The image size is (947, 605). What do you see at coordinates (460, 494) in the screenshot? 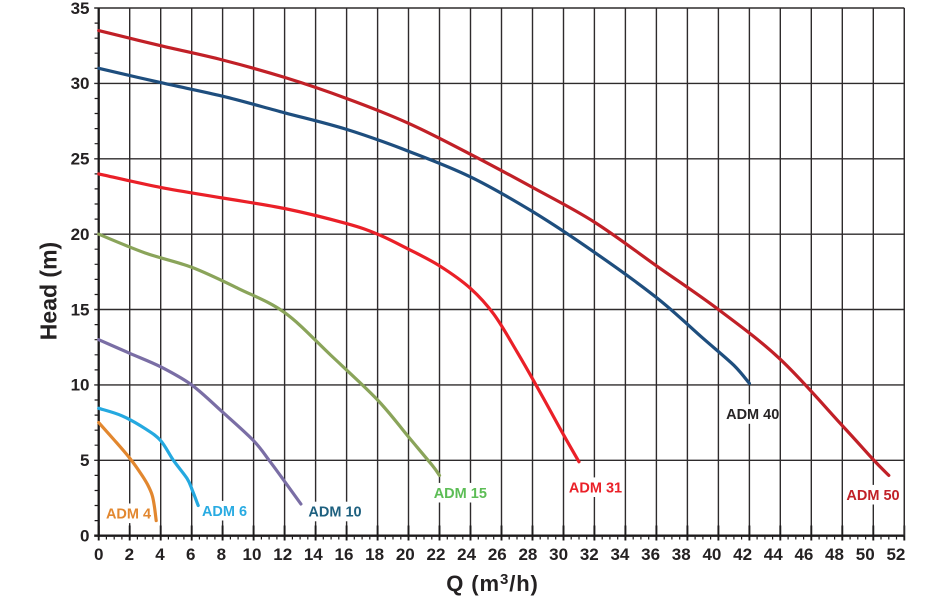
I see `svg-text: ADM 15` at bounding box center [460, 494].